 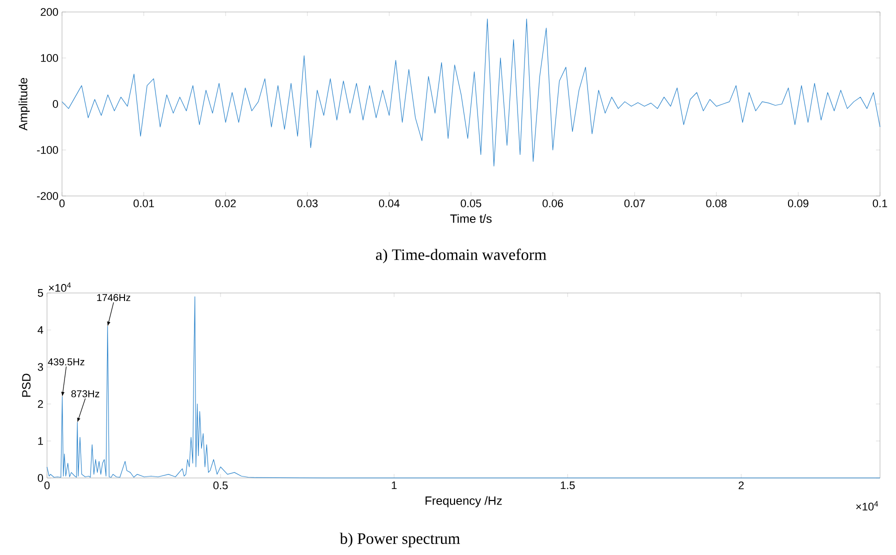 I want to click on y-axis-title: Amplitude, so click(x=24, y=104).